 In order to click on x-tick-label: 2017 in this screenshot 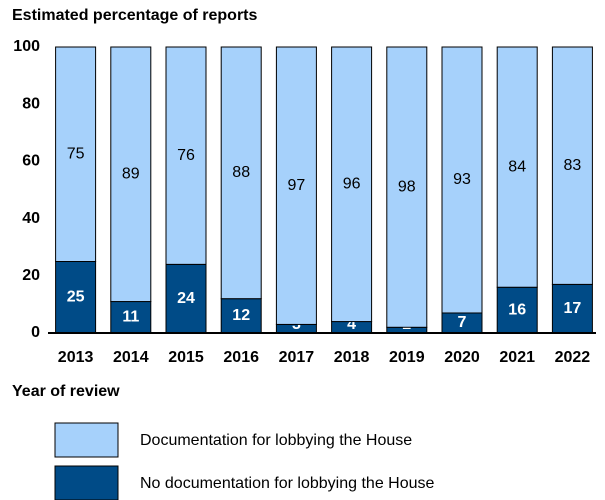, I will do `click(297, 357)`.